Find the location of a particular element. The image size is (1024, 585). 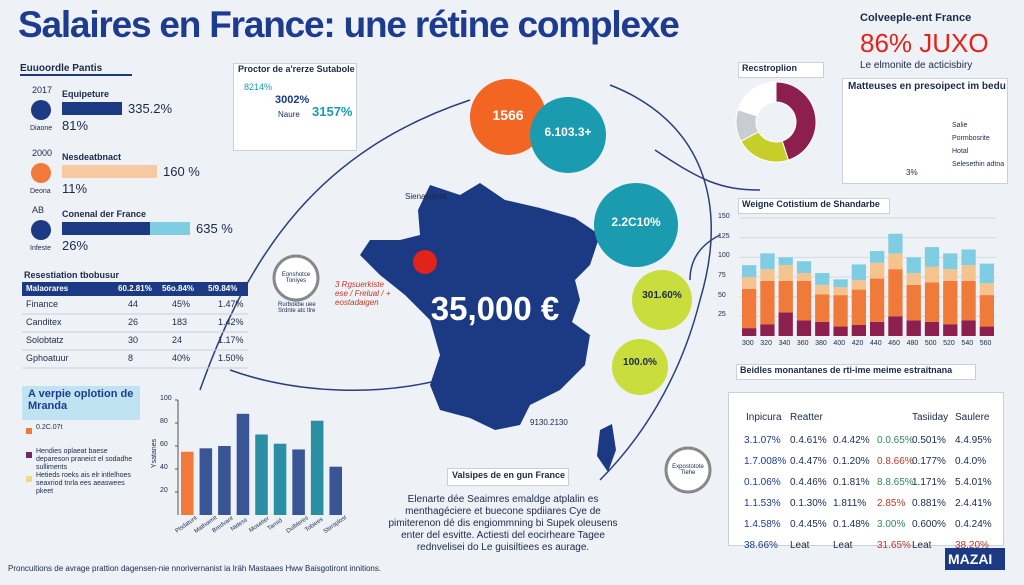

connector is located at coordinates (655, 282).